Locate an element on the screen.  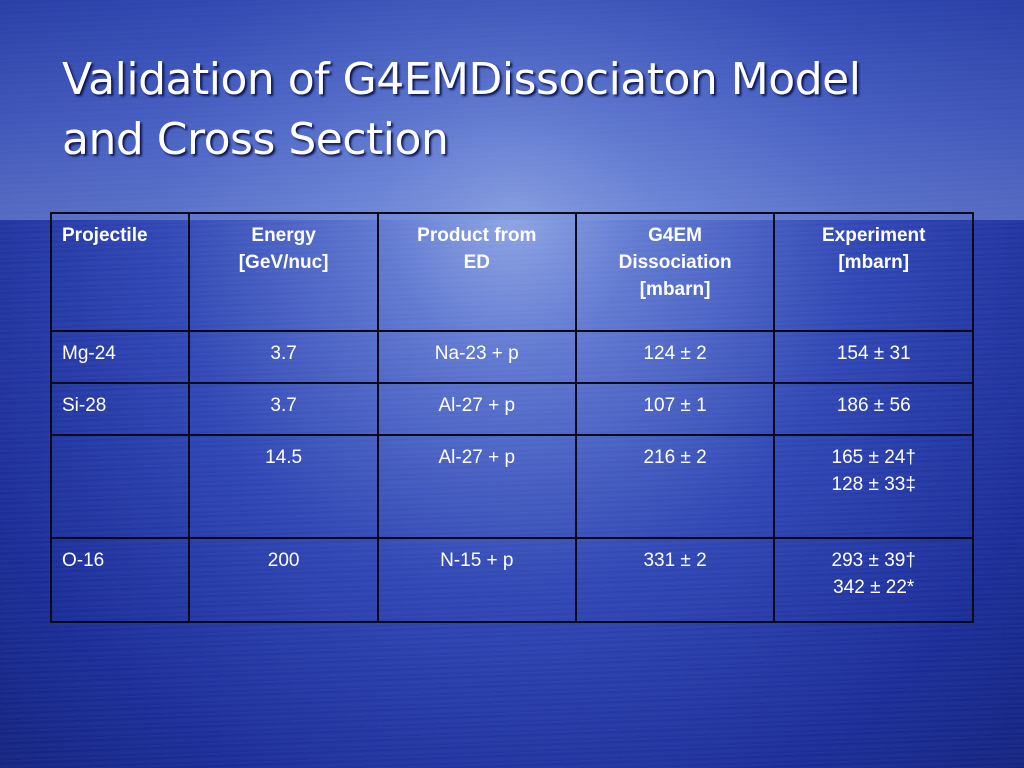
header-text: Product from is located at coordinates (477, 235).